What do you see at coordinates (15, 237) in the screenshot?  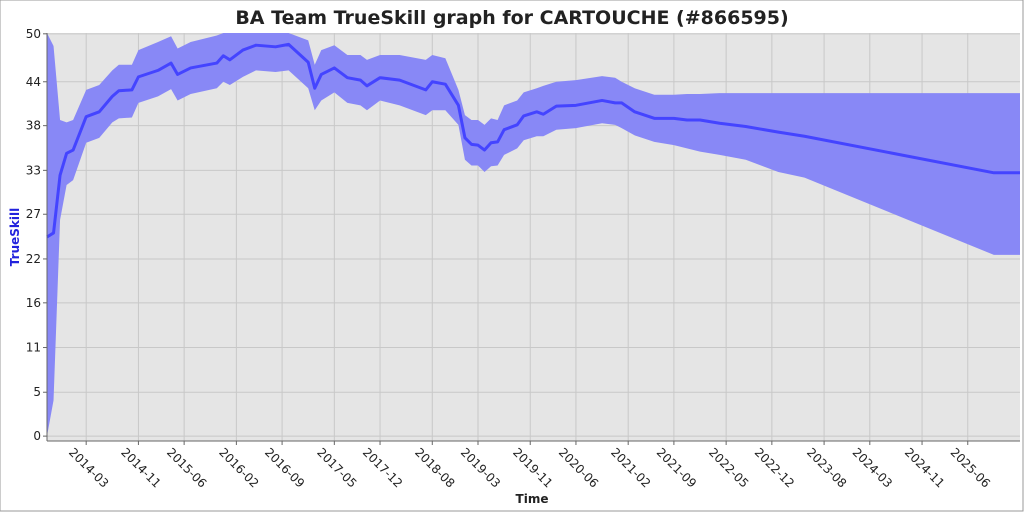 I see `y-axis-label: TrueSkill` at bounding box center [15, 237].